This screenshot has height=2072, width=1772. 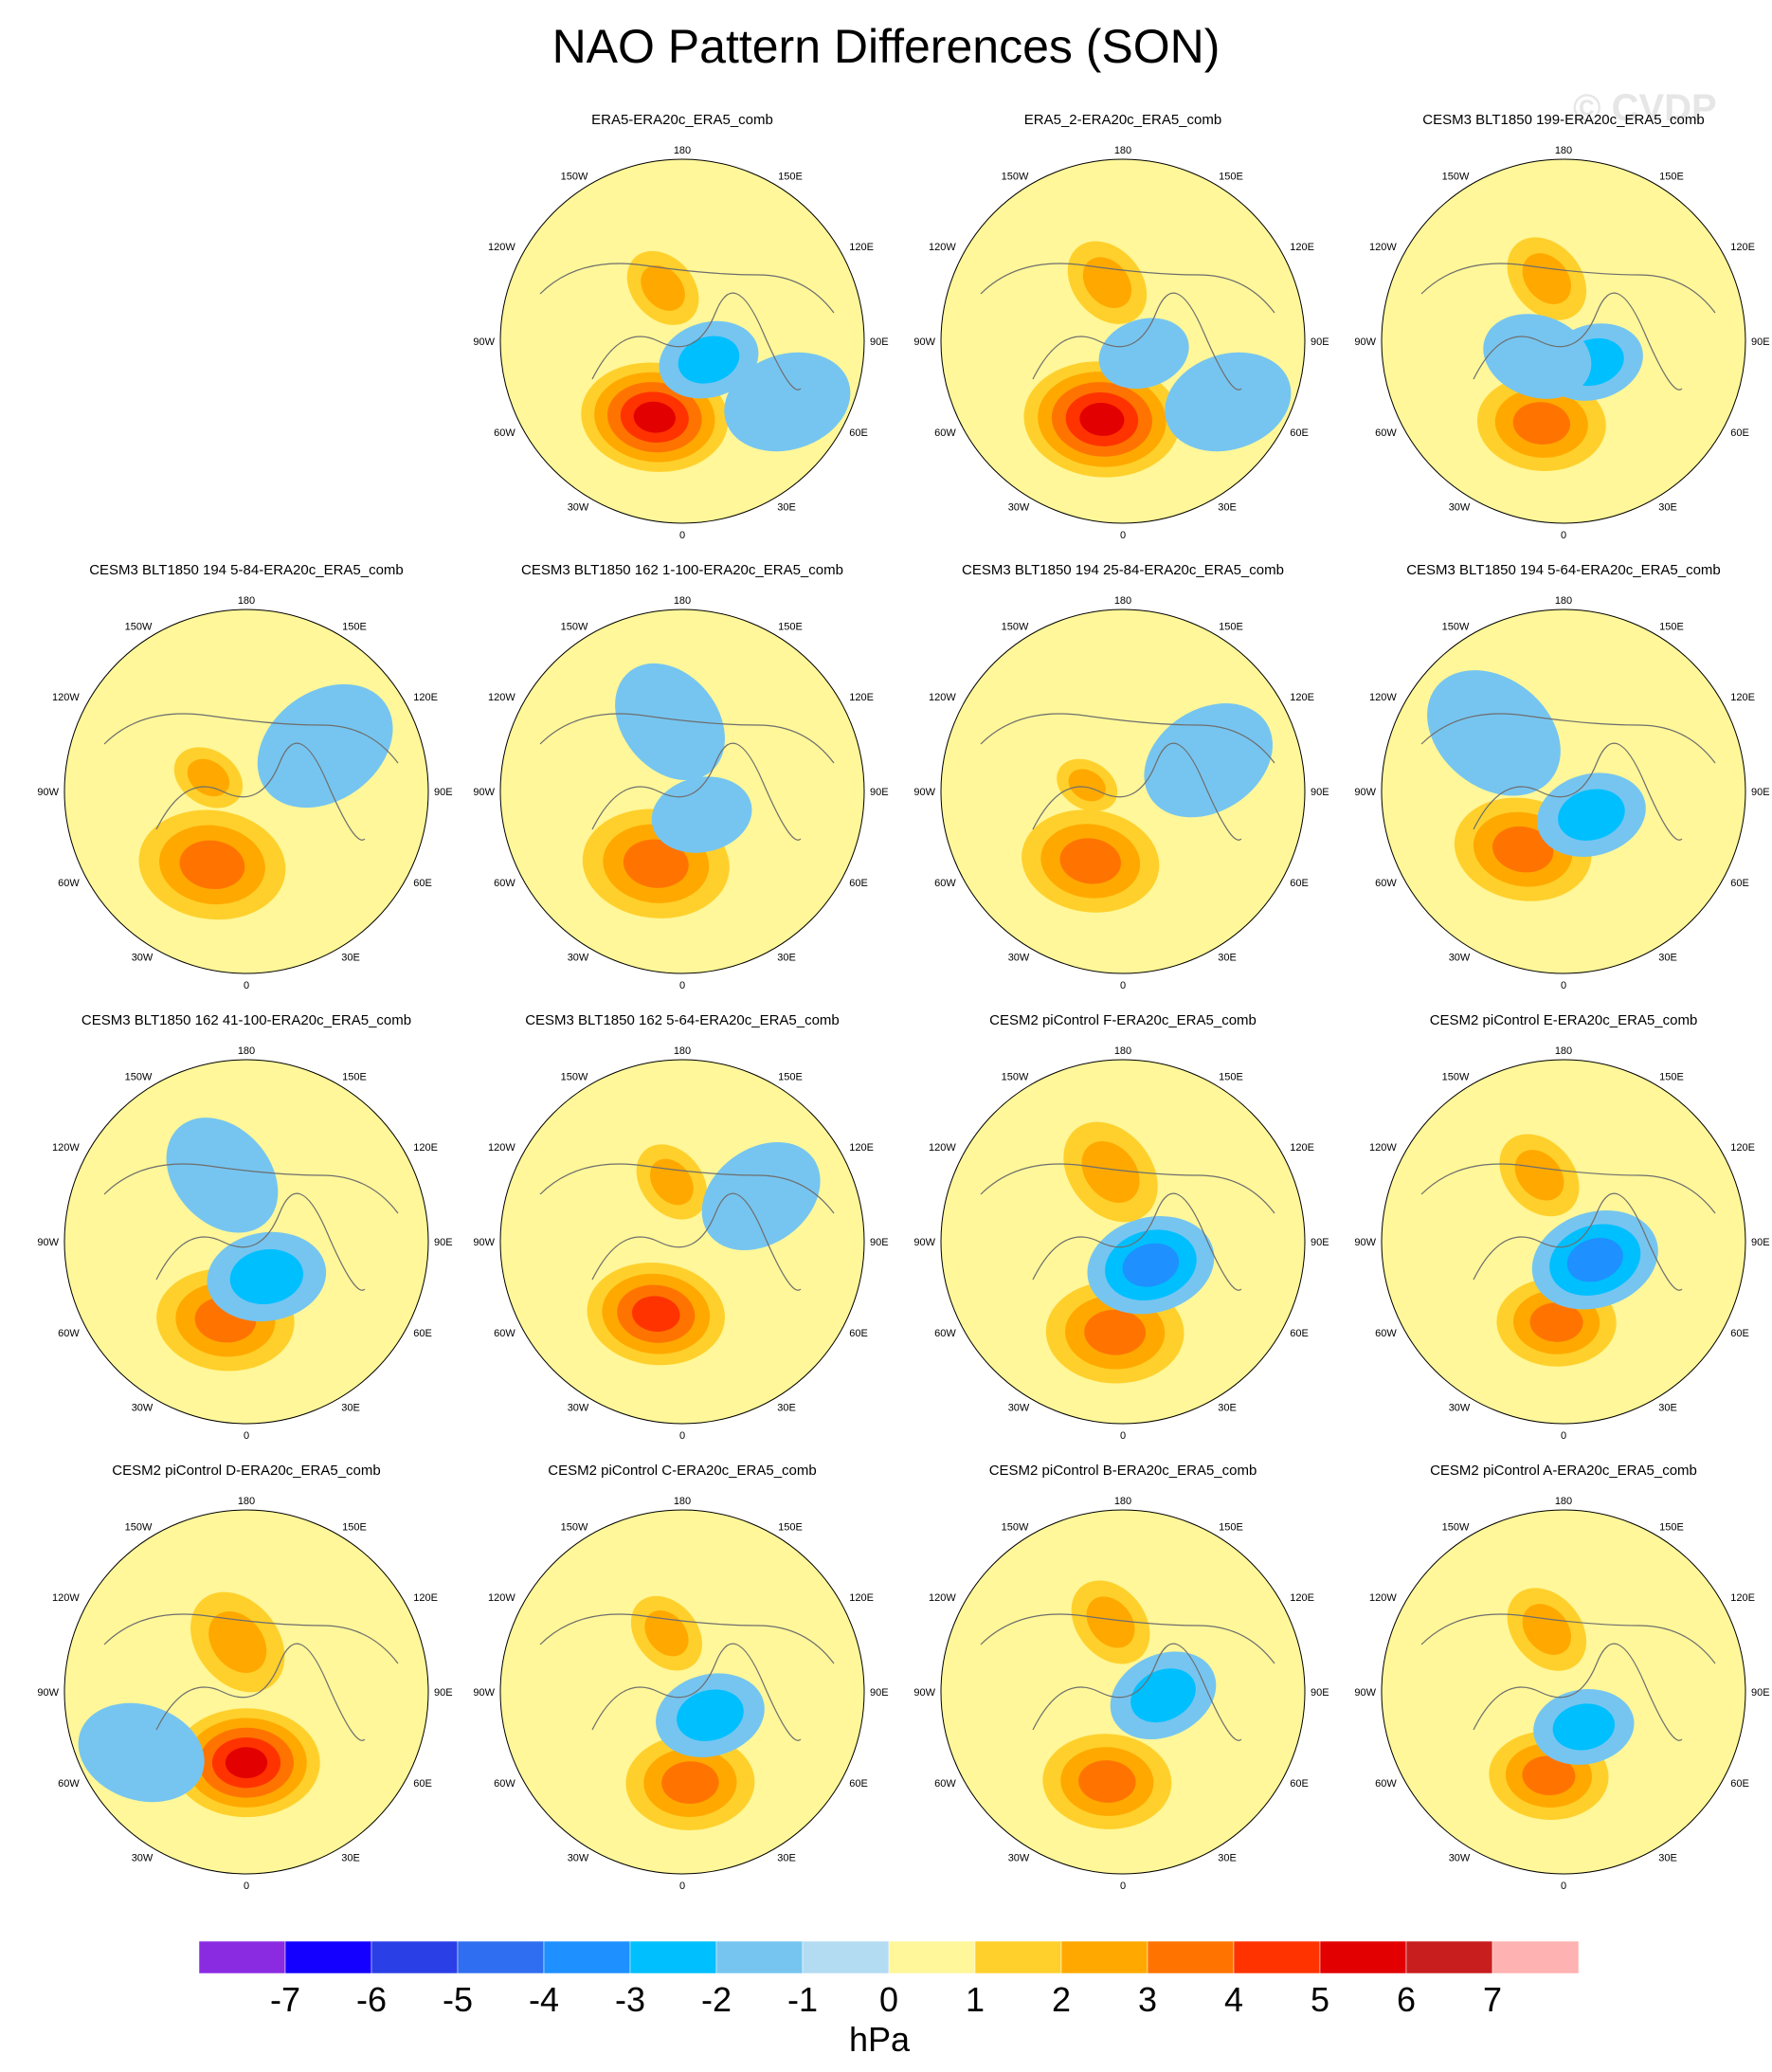 I want to click on colorbar-tick-label: 4, so click(x=1233, y=2000).